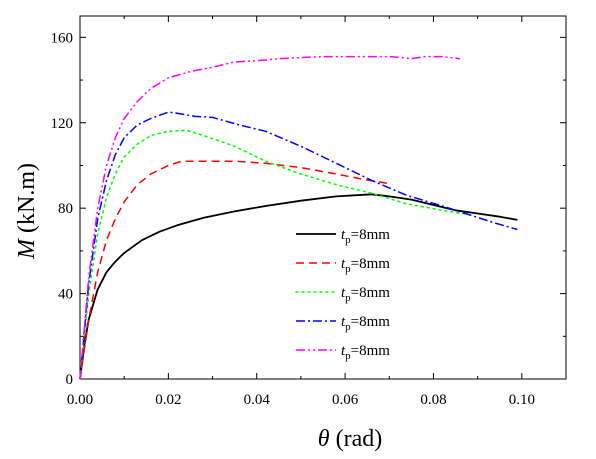 The width and height of the screenshot is (596, 459). What do you see at coordinates (324, 439) in the screenshot?
I see `x-axis-symbol: θ` at bounding box center [324, 439].